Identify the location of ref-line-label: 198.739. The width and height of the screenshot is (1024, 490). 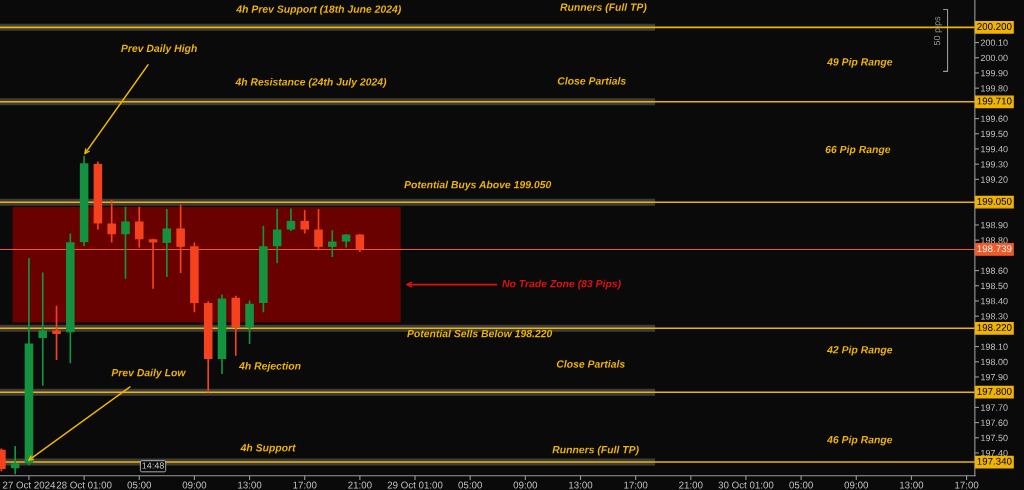
(994, 249).